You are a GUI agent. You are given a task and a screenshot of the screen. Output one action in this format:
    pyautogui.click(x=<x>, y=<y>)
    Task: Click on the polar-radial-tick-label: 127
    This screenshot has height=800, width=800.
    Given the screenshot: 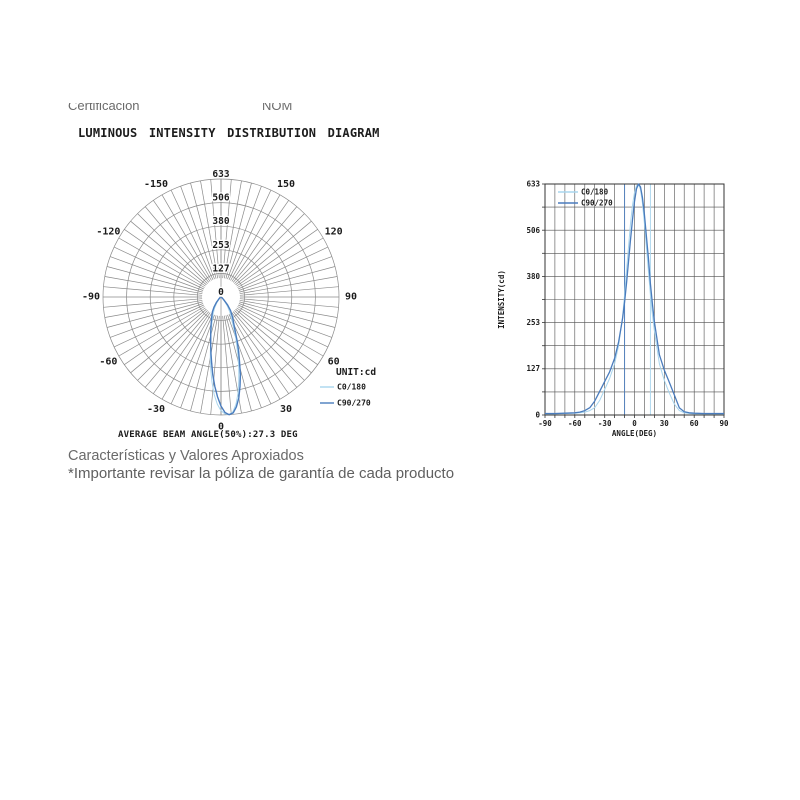 What is the action you would take?
    pyautogui.click(x=220, y=268)
    